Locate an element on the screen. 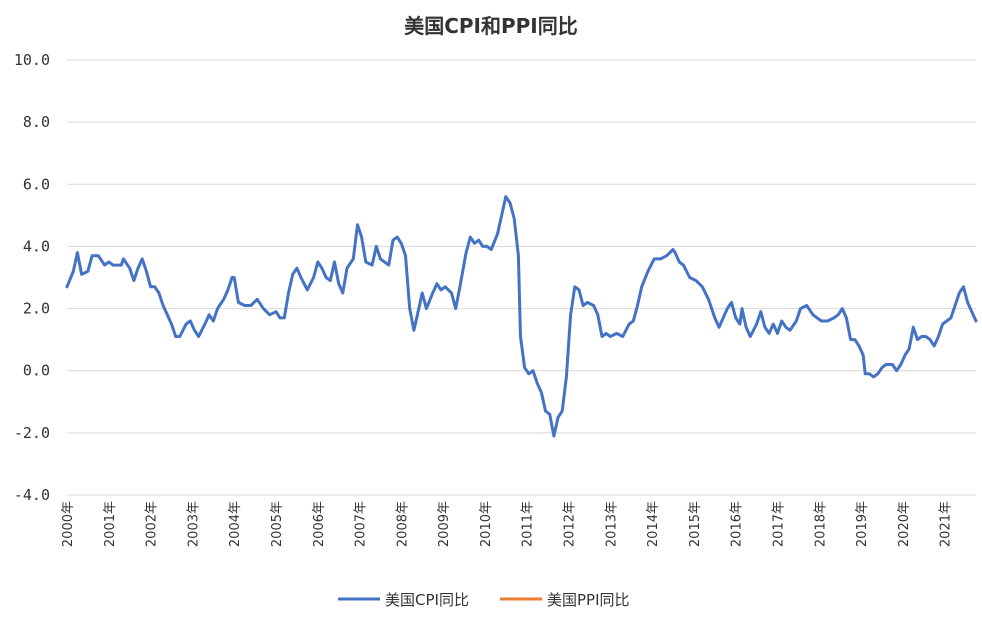 The height and width of the screenshot is (620, 982). x-tick-label: 2017年 is located at coordinates (778, 524).